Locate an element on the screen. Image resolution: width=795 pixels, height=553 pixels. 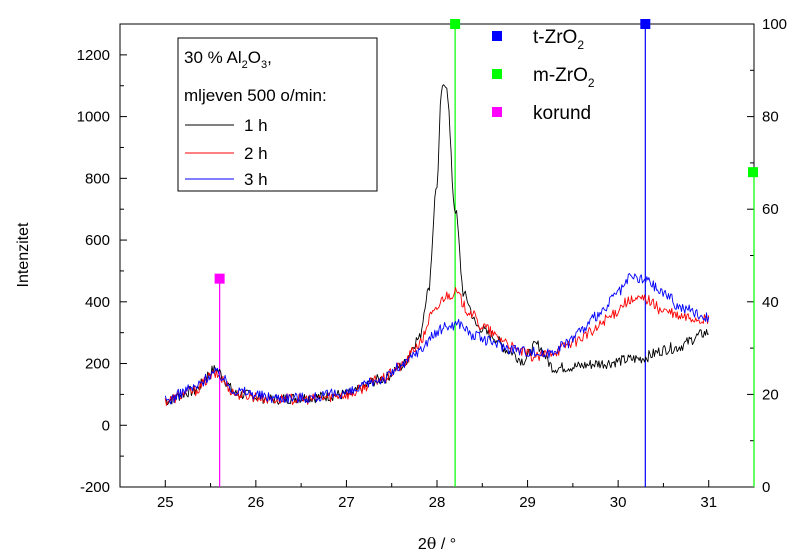
y-tick-label-400: 400 is located at coordinates (97, 302).